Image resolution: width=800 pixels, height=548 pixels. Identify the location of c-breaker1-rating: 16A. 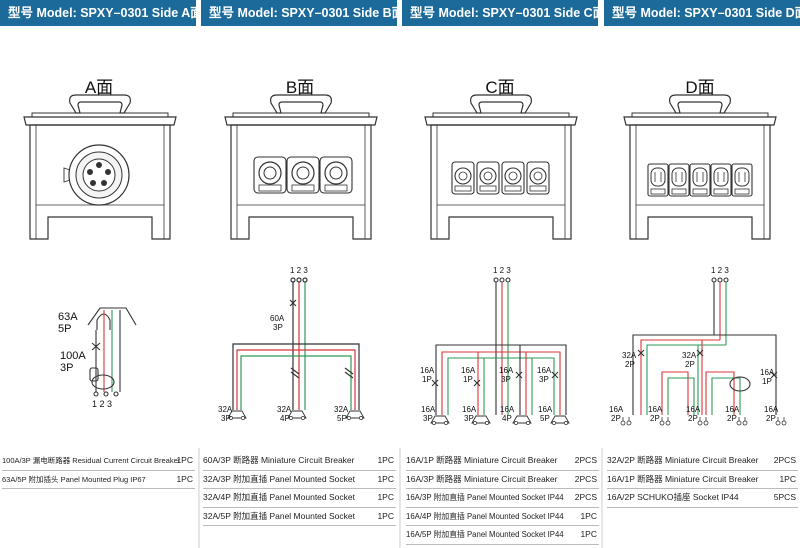
(427, 370).